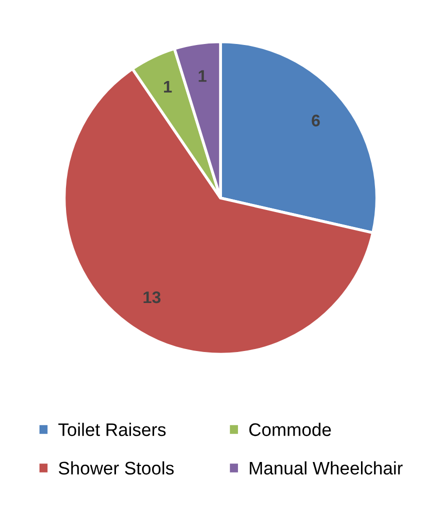  I want to click on legend-label: Manual Wheelchair, so click(326, 468).